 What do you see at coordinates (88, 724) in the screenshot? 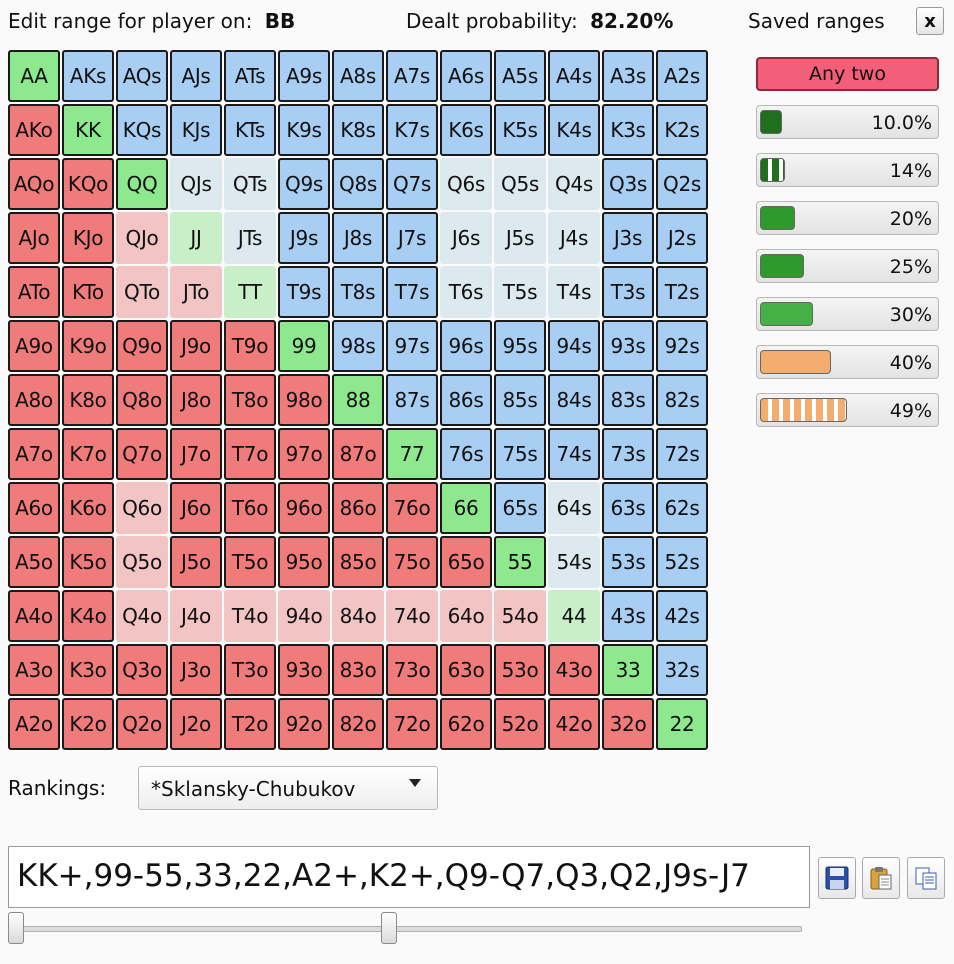
I see `hand-cell-K2o: K2o` at bounding box center [88, 724].